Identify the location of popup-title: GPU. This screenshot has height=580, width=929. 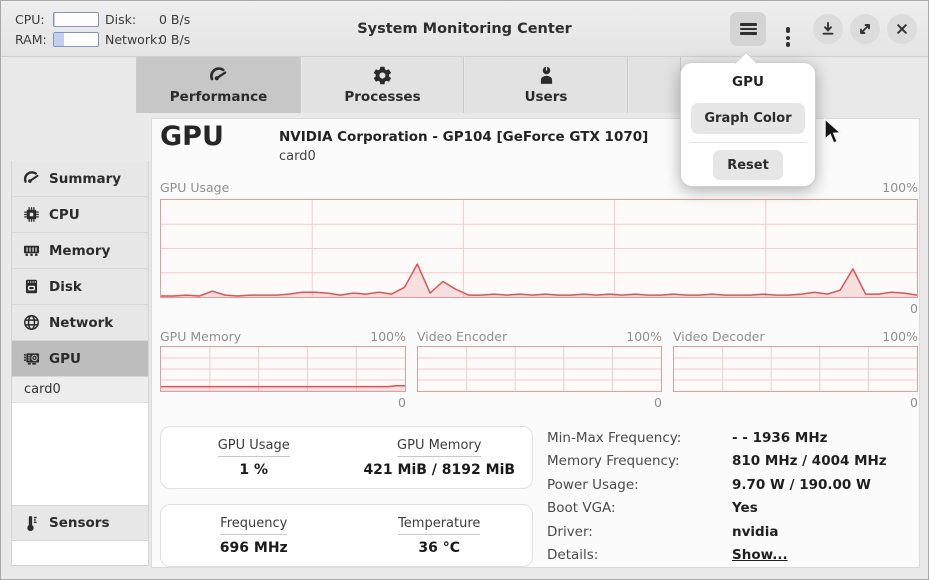
(748, 82).